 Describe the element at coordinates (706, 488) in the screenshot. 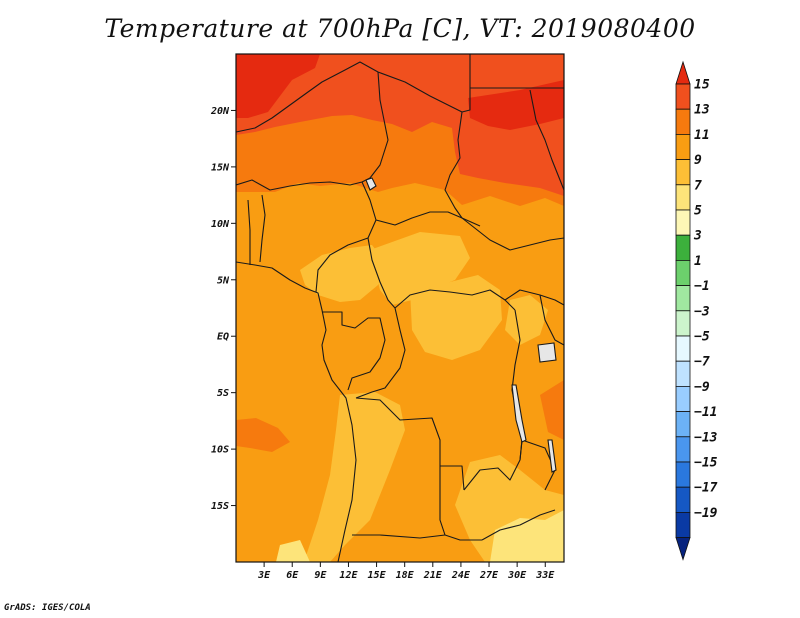

I see `colorbar-label: −17` at that location.